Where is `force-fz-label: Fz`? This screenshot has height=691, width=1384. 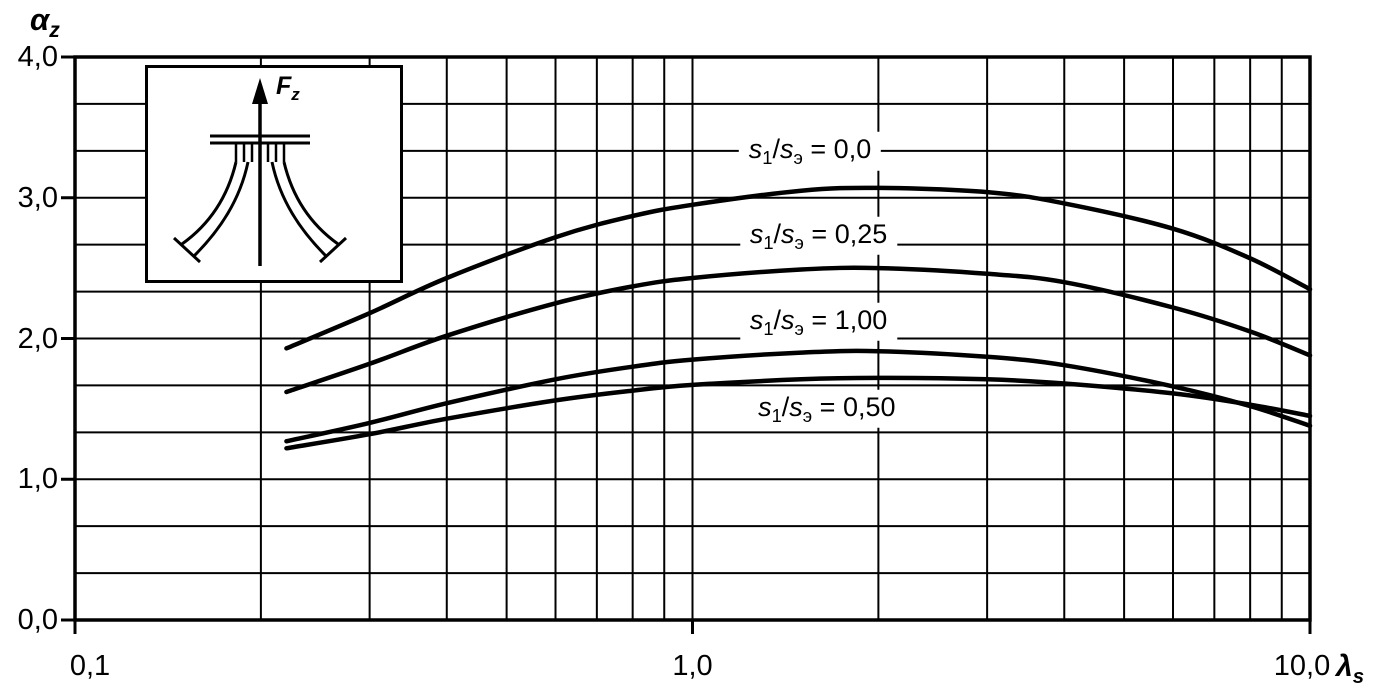 force-fz-label: Fz is located at coordinates (288, 88).